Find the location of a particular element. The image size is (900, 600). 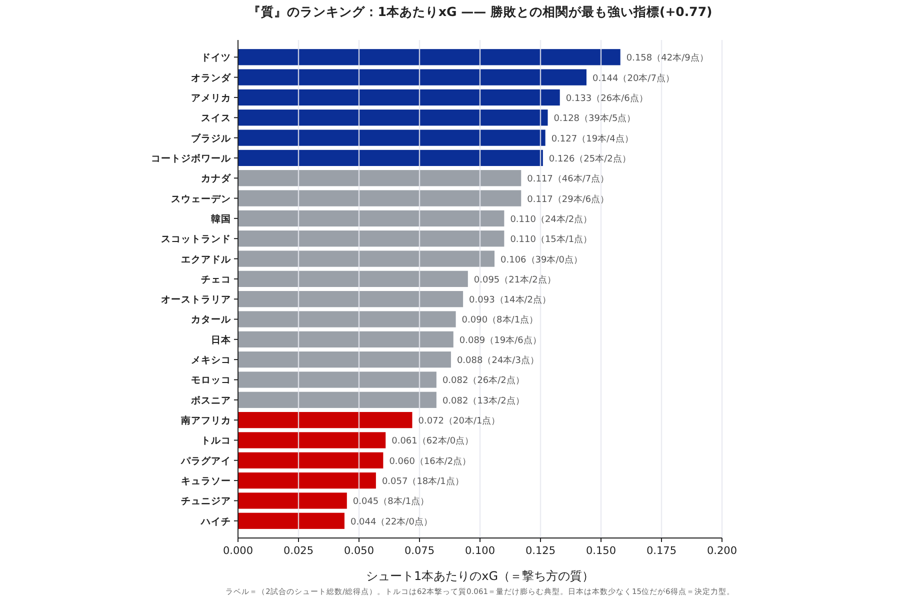

y-tick-label: ブラジル is located at coordinates (211, 138).